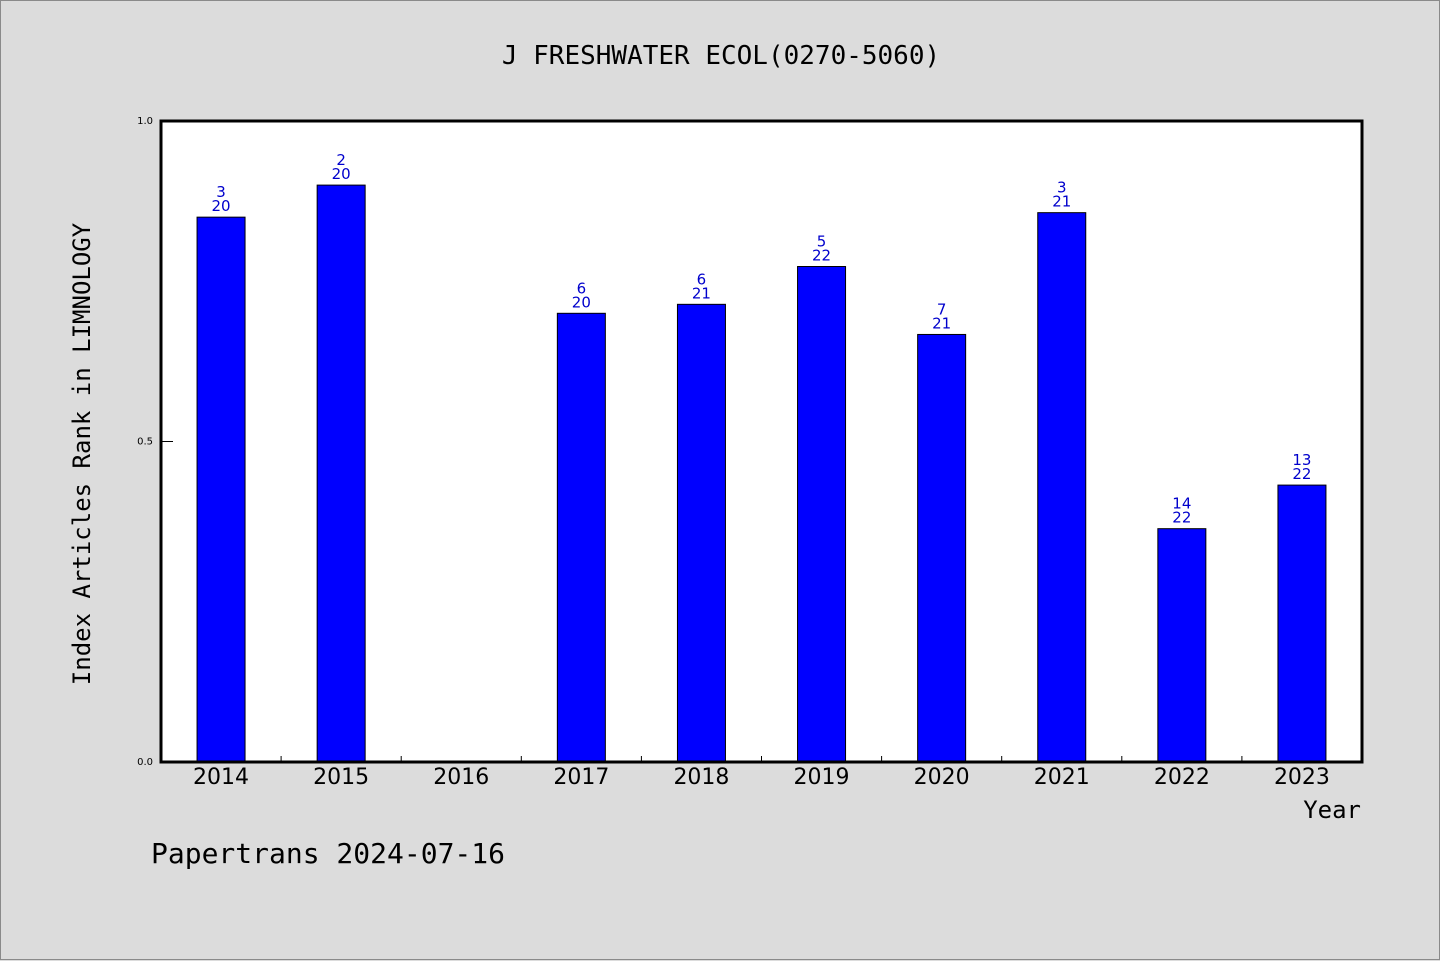 The height and width of the screenshot is (961, 1440). Describe the element at coordinates (221, 777) in the screenshot. I see `x-tick-label-2014: 2014` at that location.